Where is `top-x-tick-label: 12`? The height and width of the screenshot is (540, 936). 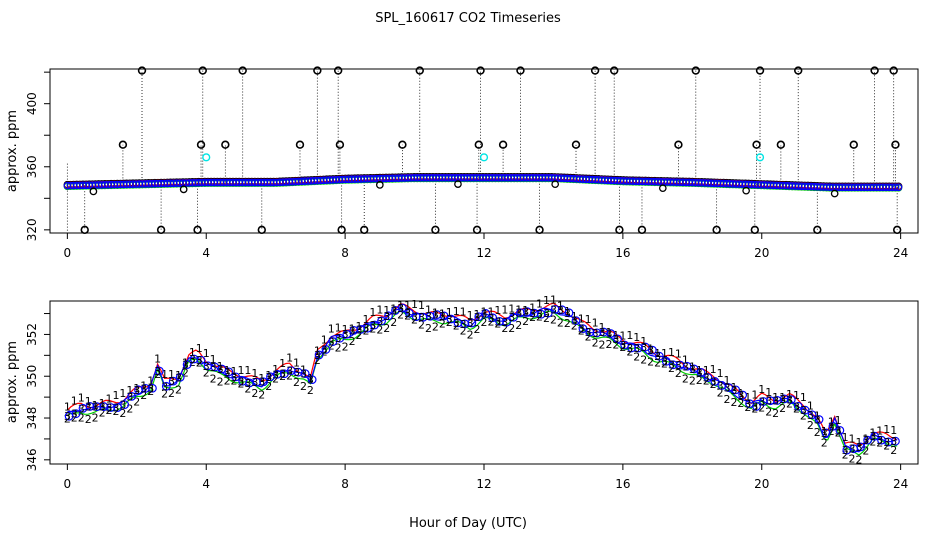 top-x-tick-label: 12 is located at coordinates (483, 253).